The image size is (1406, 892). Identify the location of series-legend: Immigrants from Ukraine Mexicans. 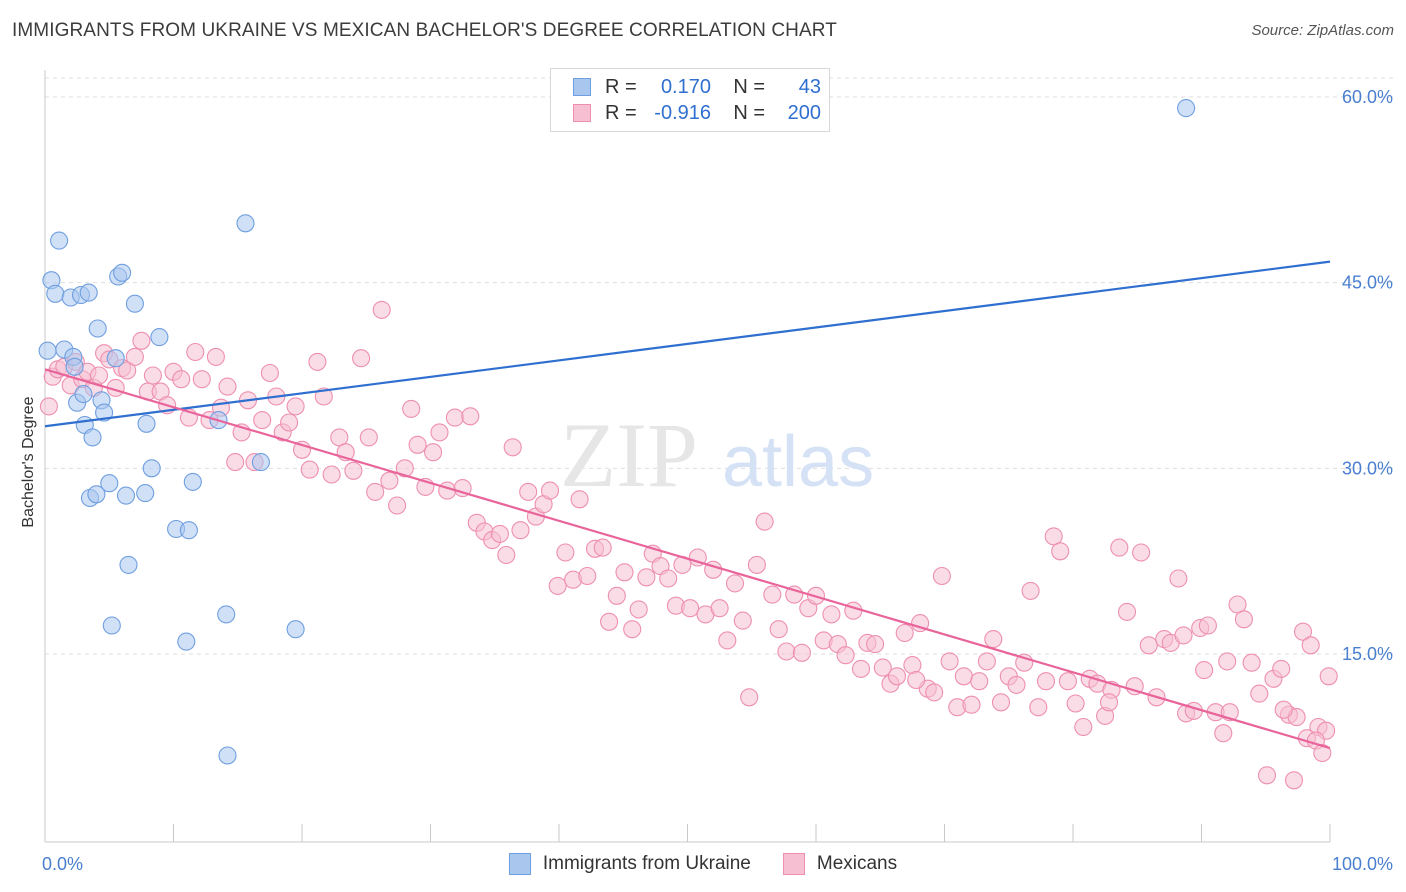
(703, 864).